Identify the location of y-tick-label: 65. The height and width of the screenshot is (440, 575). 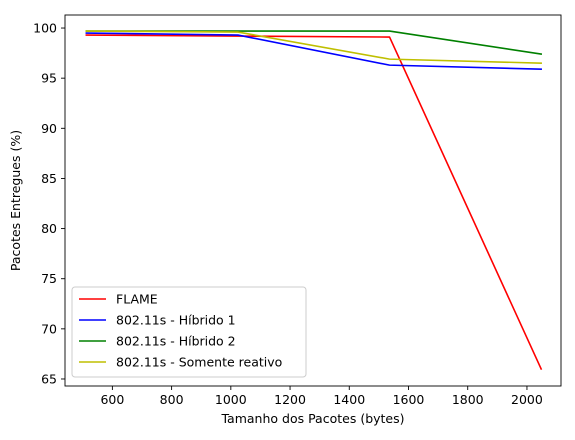
(49, 378).